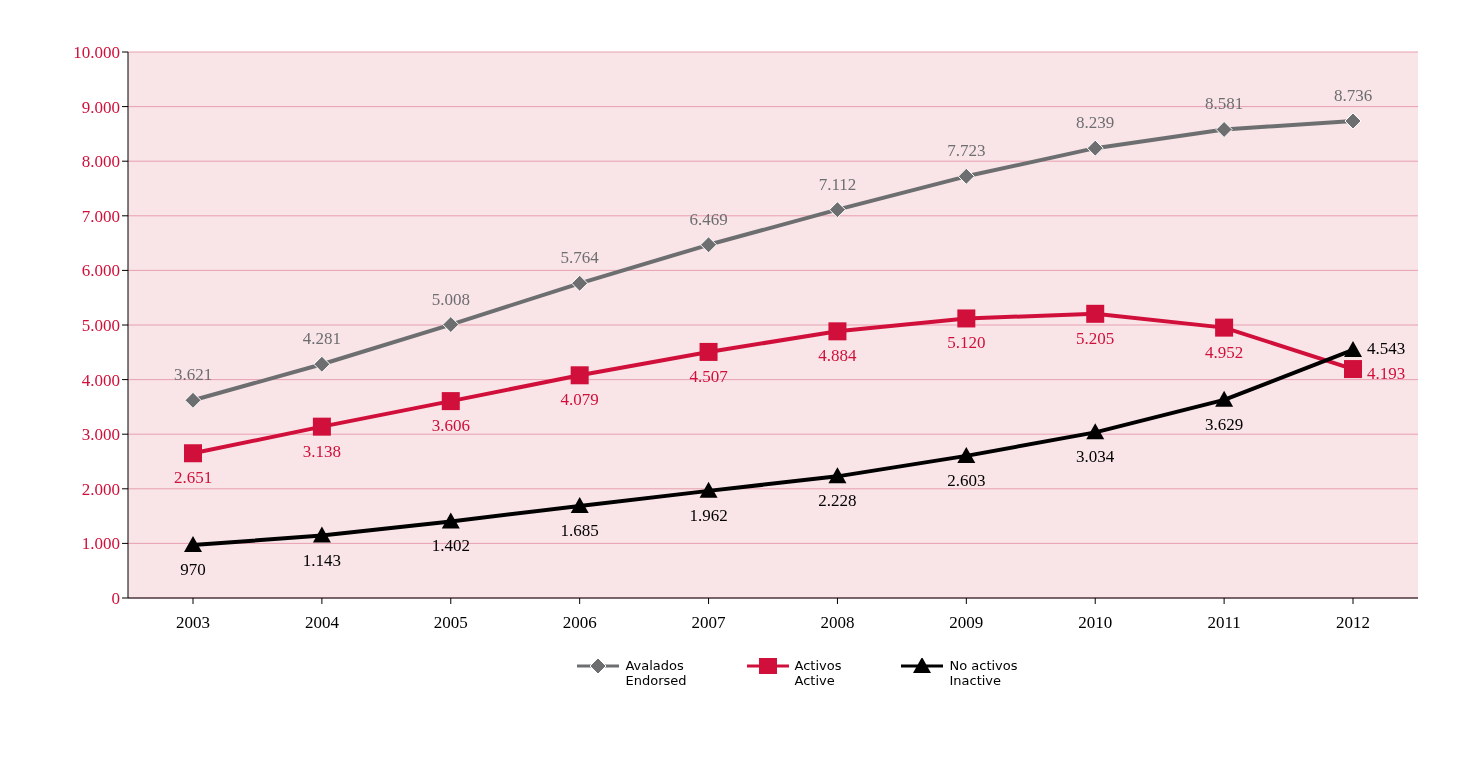 The height and width of the screenshot is (762, 1475). What do you see at coordinates (580, 258) in the screenshot?
I see `data-label: 5.764` at bounding box center [580, 258].